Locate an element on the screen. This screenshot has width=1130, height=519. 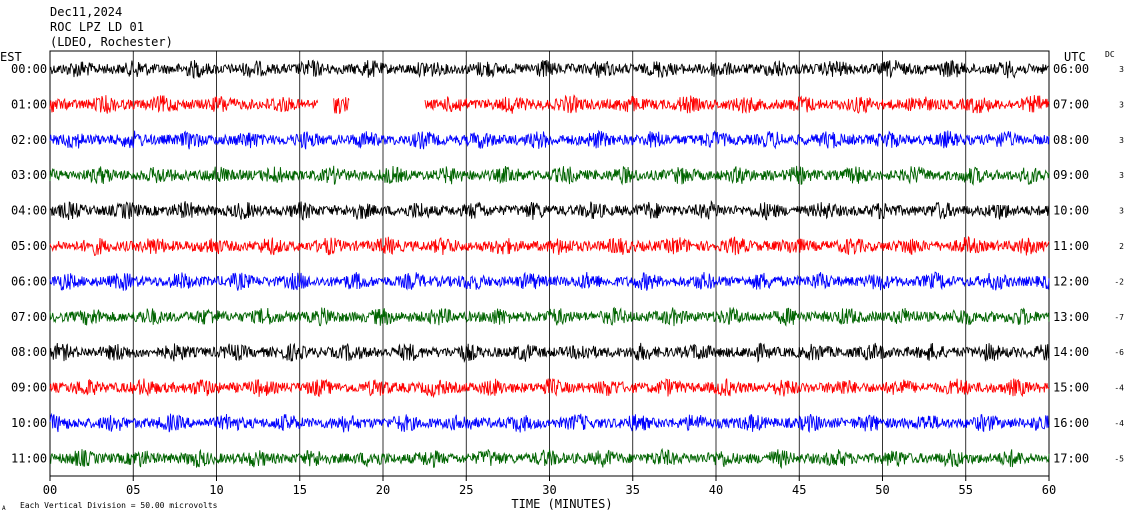
est-time-label: 11:00 is located at coordinates (29, 458).